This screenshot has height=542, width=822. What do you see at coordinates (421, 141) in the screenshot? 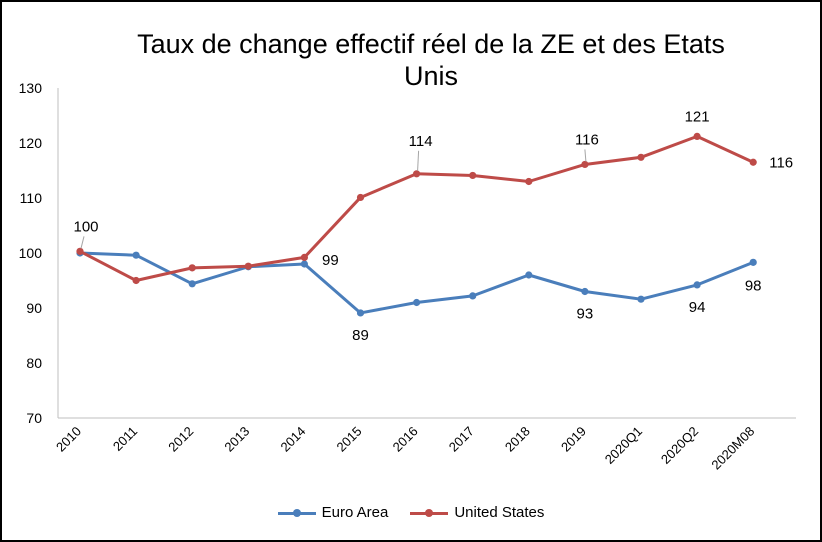
I see `data-label: 114` at bounding box center [421, 141].